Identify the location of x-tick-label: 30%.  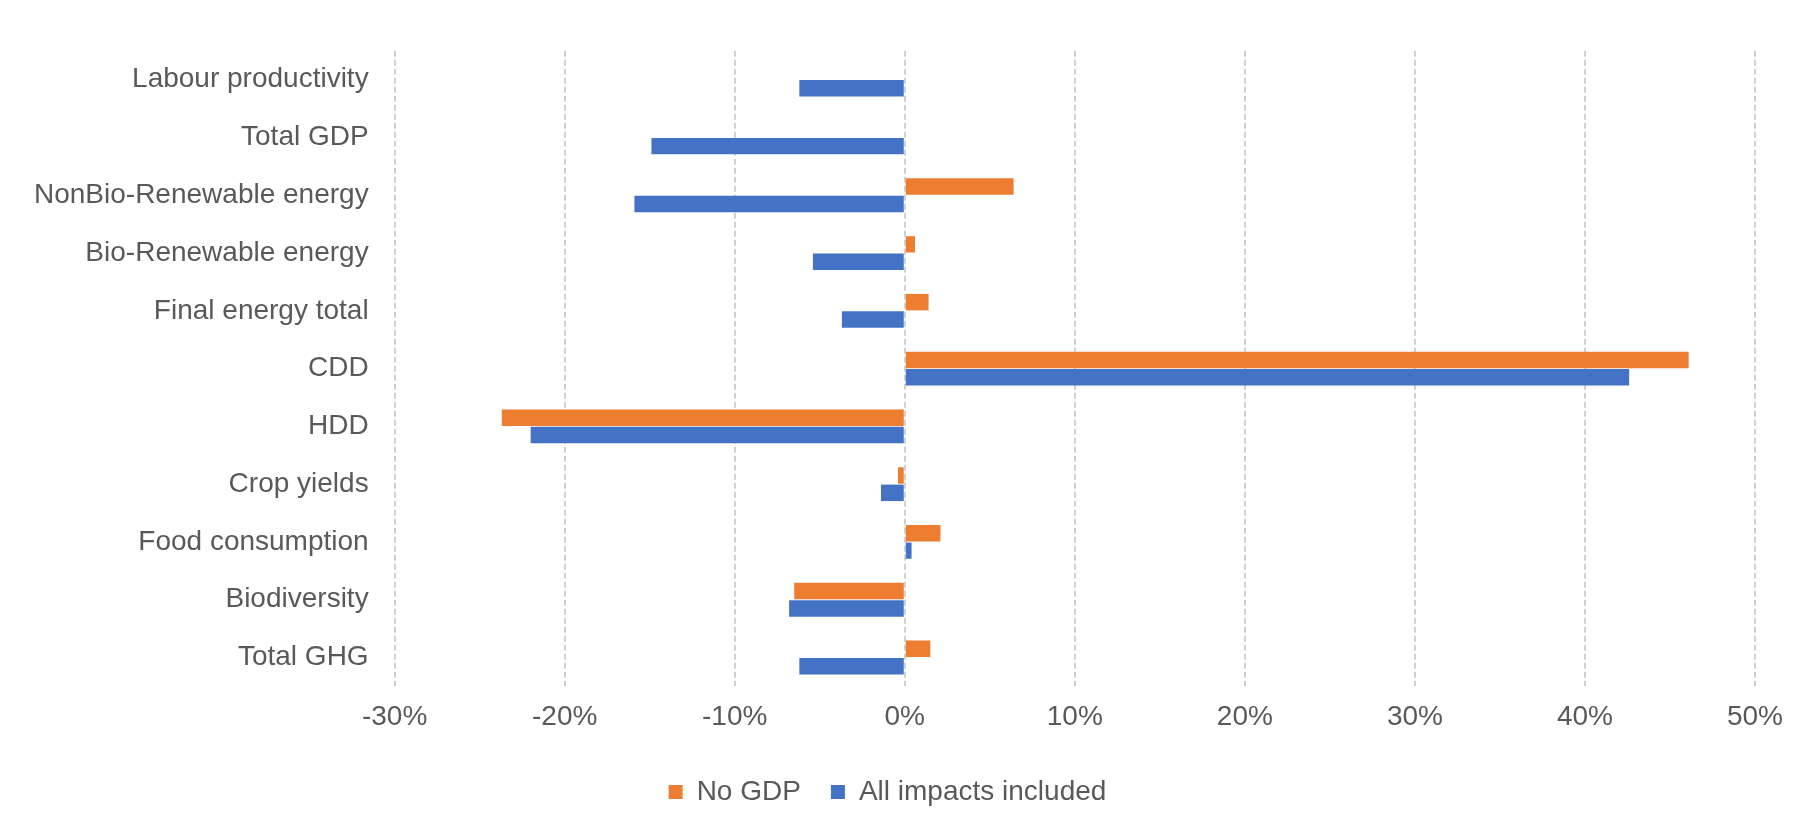
(1414, 715).